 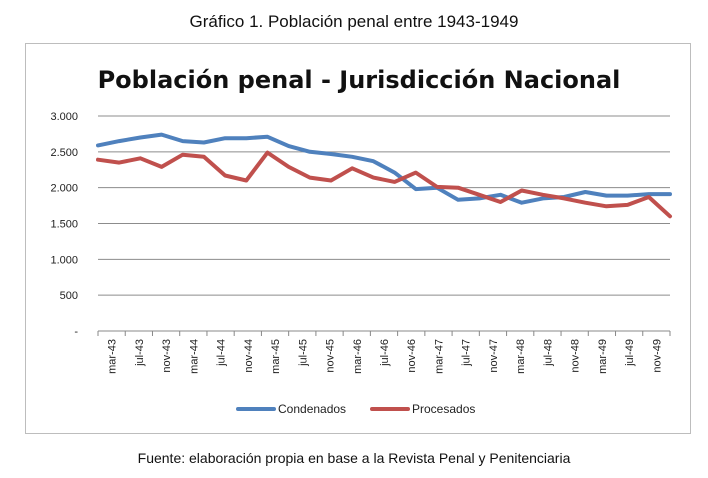 I want to click on legend-label-condenados: Condenados, so click(x=312, y=409).